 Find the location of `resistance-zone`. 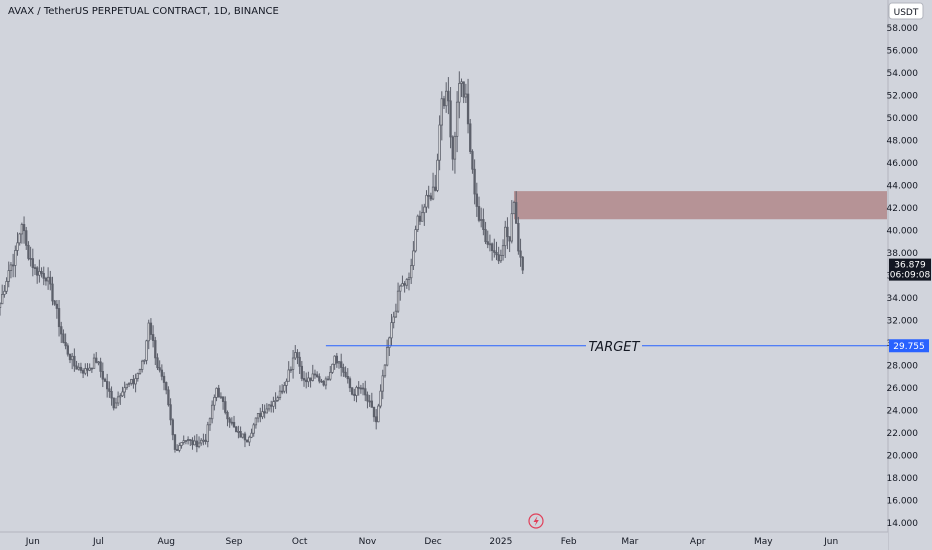

resistance-zone is located at coordinates (700, 205).